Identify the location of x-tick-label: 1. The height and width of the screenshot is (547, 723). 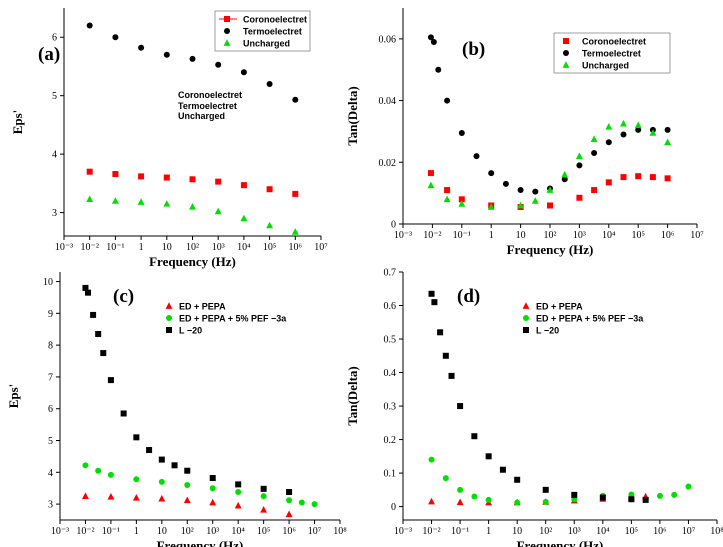
(488, 531).